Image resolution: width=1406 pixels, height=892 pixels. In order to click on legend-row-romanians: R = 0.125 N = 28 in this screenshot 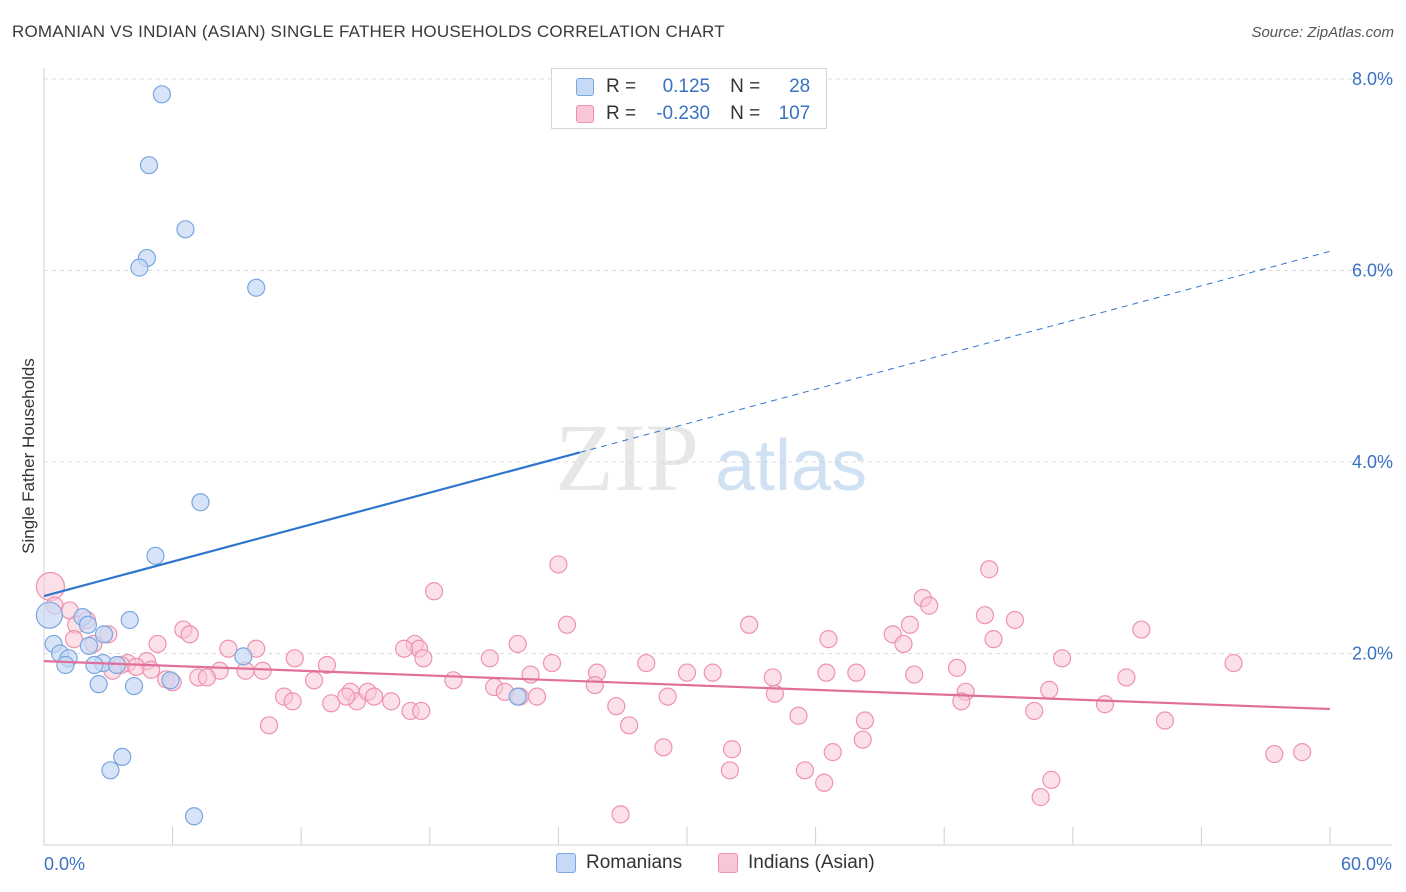, I will do `click(693, 87)`.